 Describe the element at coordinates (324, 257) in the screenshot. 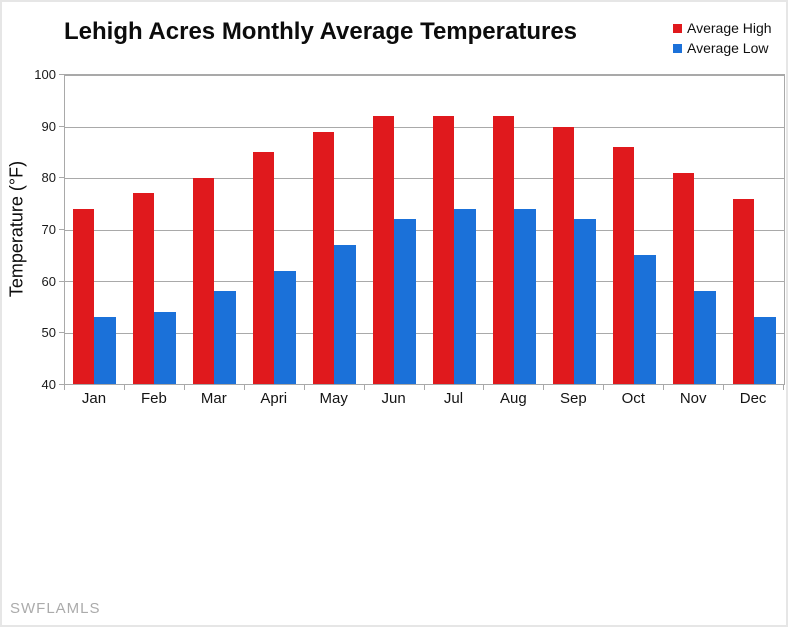

I see `bar-high-may` at that location.